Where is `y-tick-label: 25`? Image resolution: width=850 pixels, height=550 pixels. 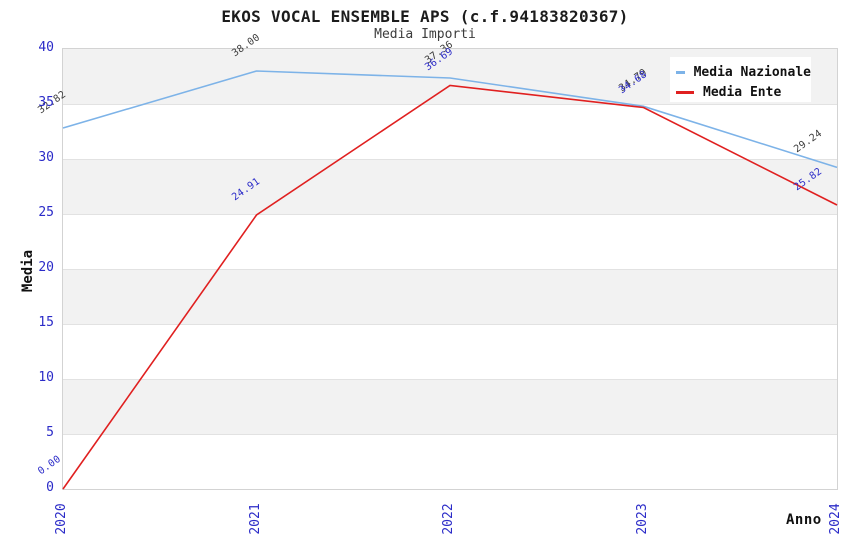
y-tick-label: 25 is located at coordinates (46, 212).